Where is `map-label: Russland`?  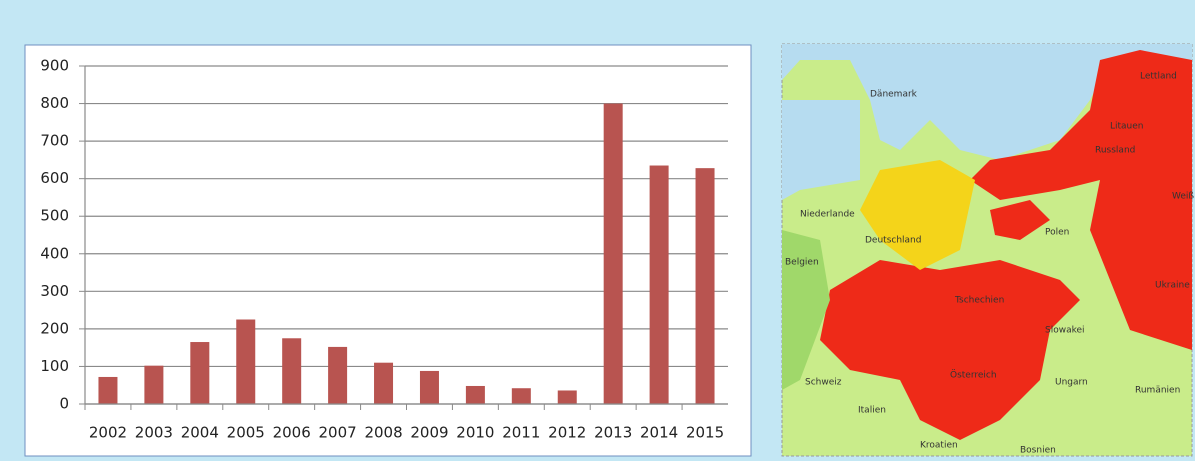 map-label: Russland is located at coordinates (1115, 151).